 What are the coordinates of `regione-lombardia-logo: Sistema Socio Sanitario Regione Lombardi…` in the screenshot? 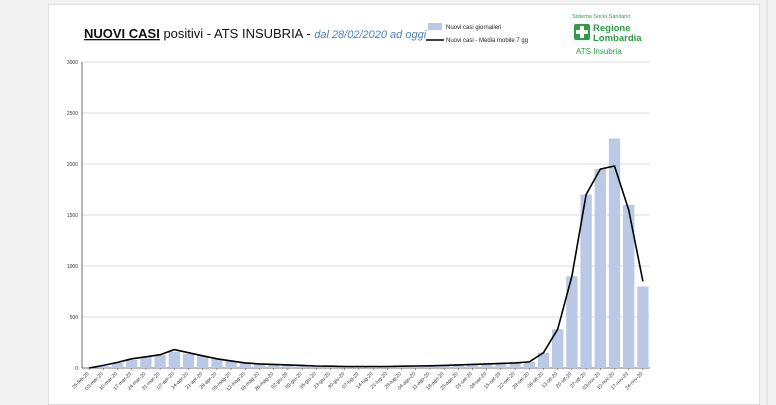 It's located at (607, 35).